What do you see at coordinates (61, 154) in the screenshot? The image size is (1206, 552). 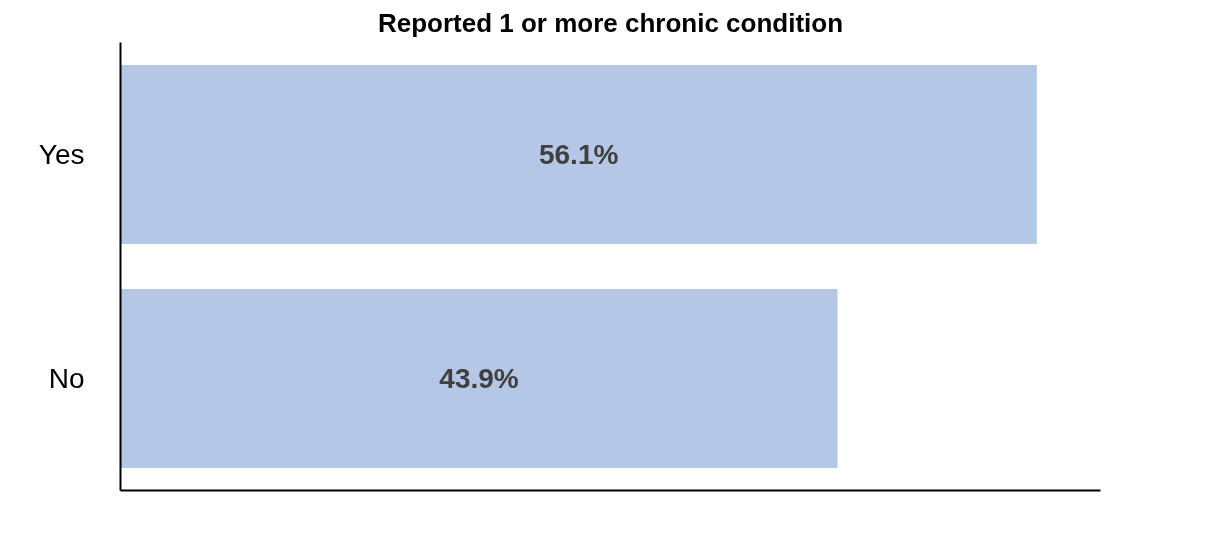 I see `y-tick-label: Yes` at bounding box center [61, 154].